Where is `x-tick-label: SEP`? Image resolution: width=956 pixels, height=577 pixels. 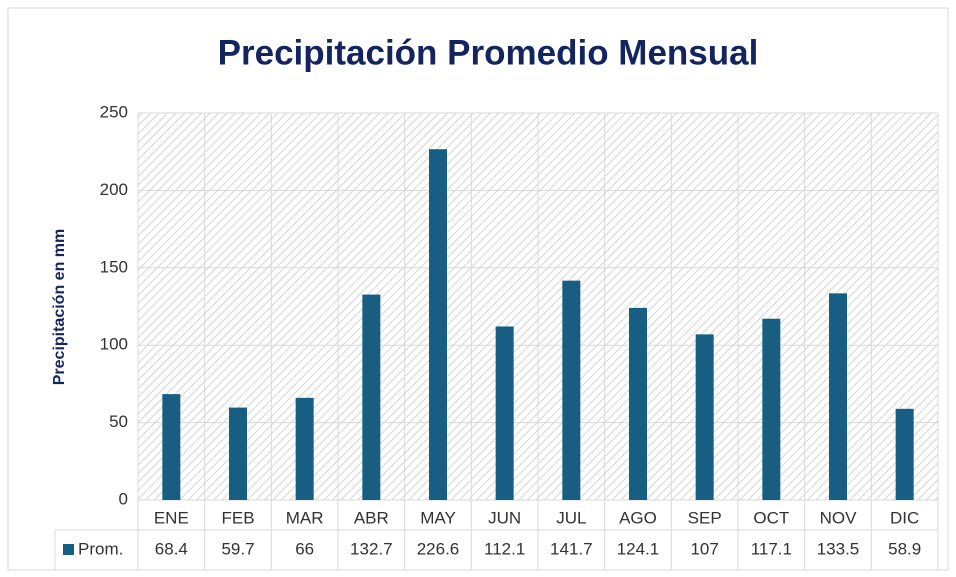
x-tick-label: SEP is located at coordinates (705, 517).